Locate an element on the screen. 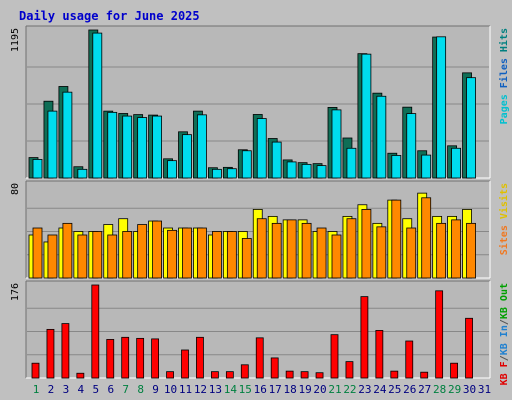 The height and width of the screenshot is (400, 512). x-tick-label: 21 is located at coordinates (334, 389).